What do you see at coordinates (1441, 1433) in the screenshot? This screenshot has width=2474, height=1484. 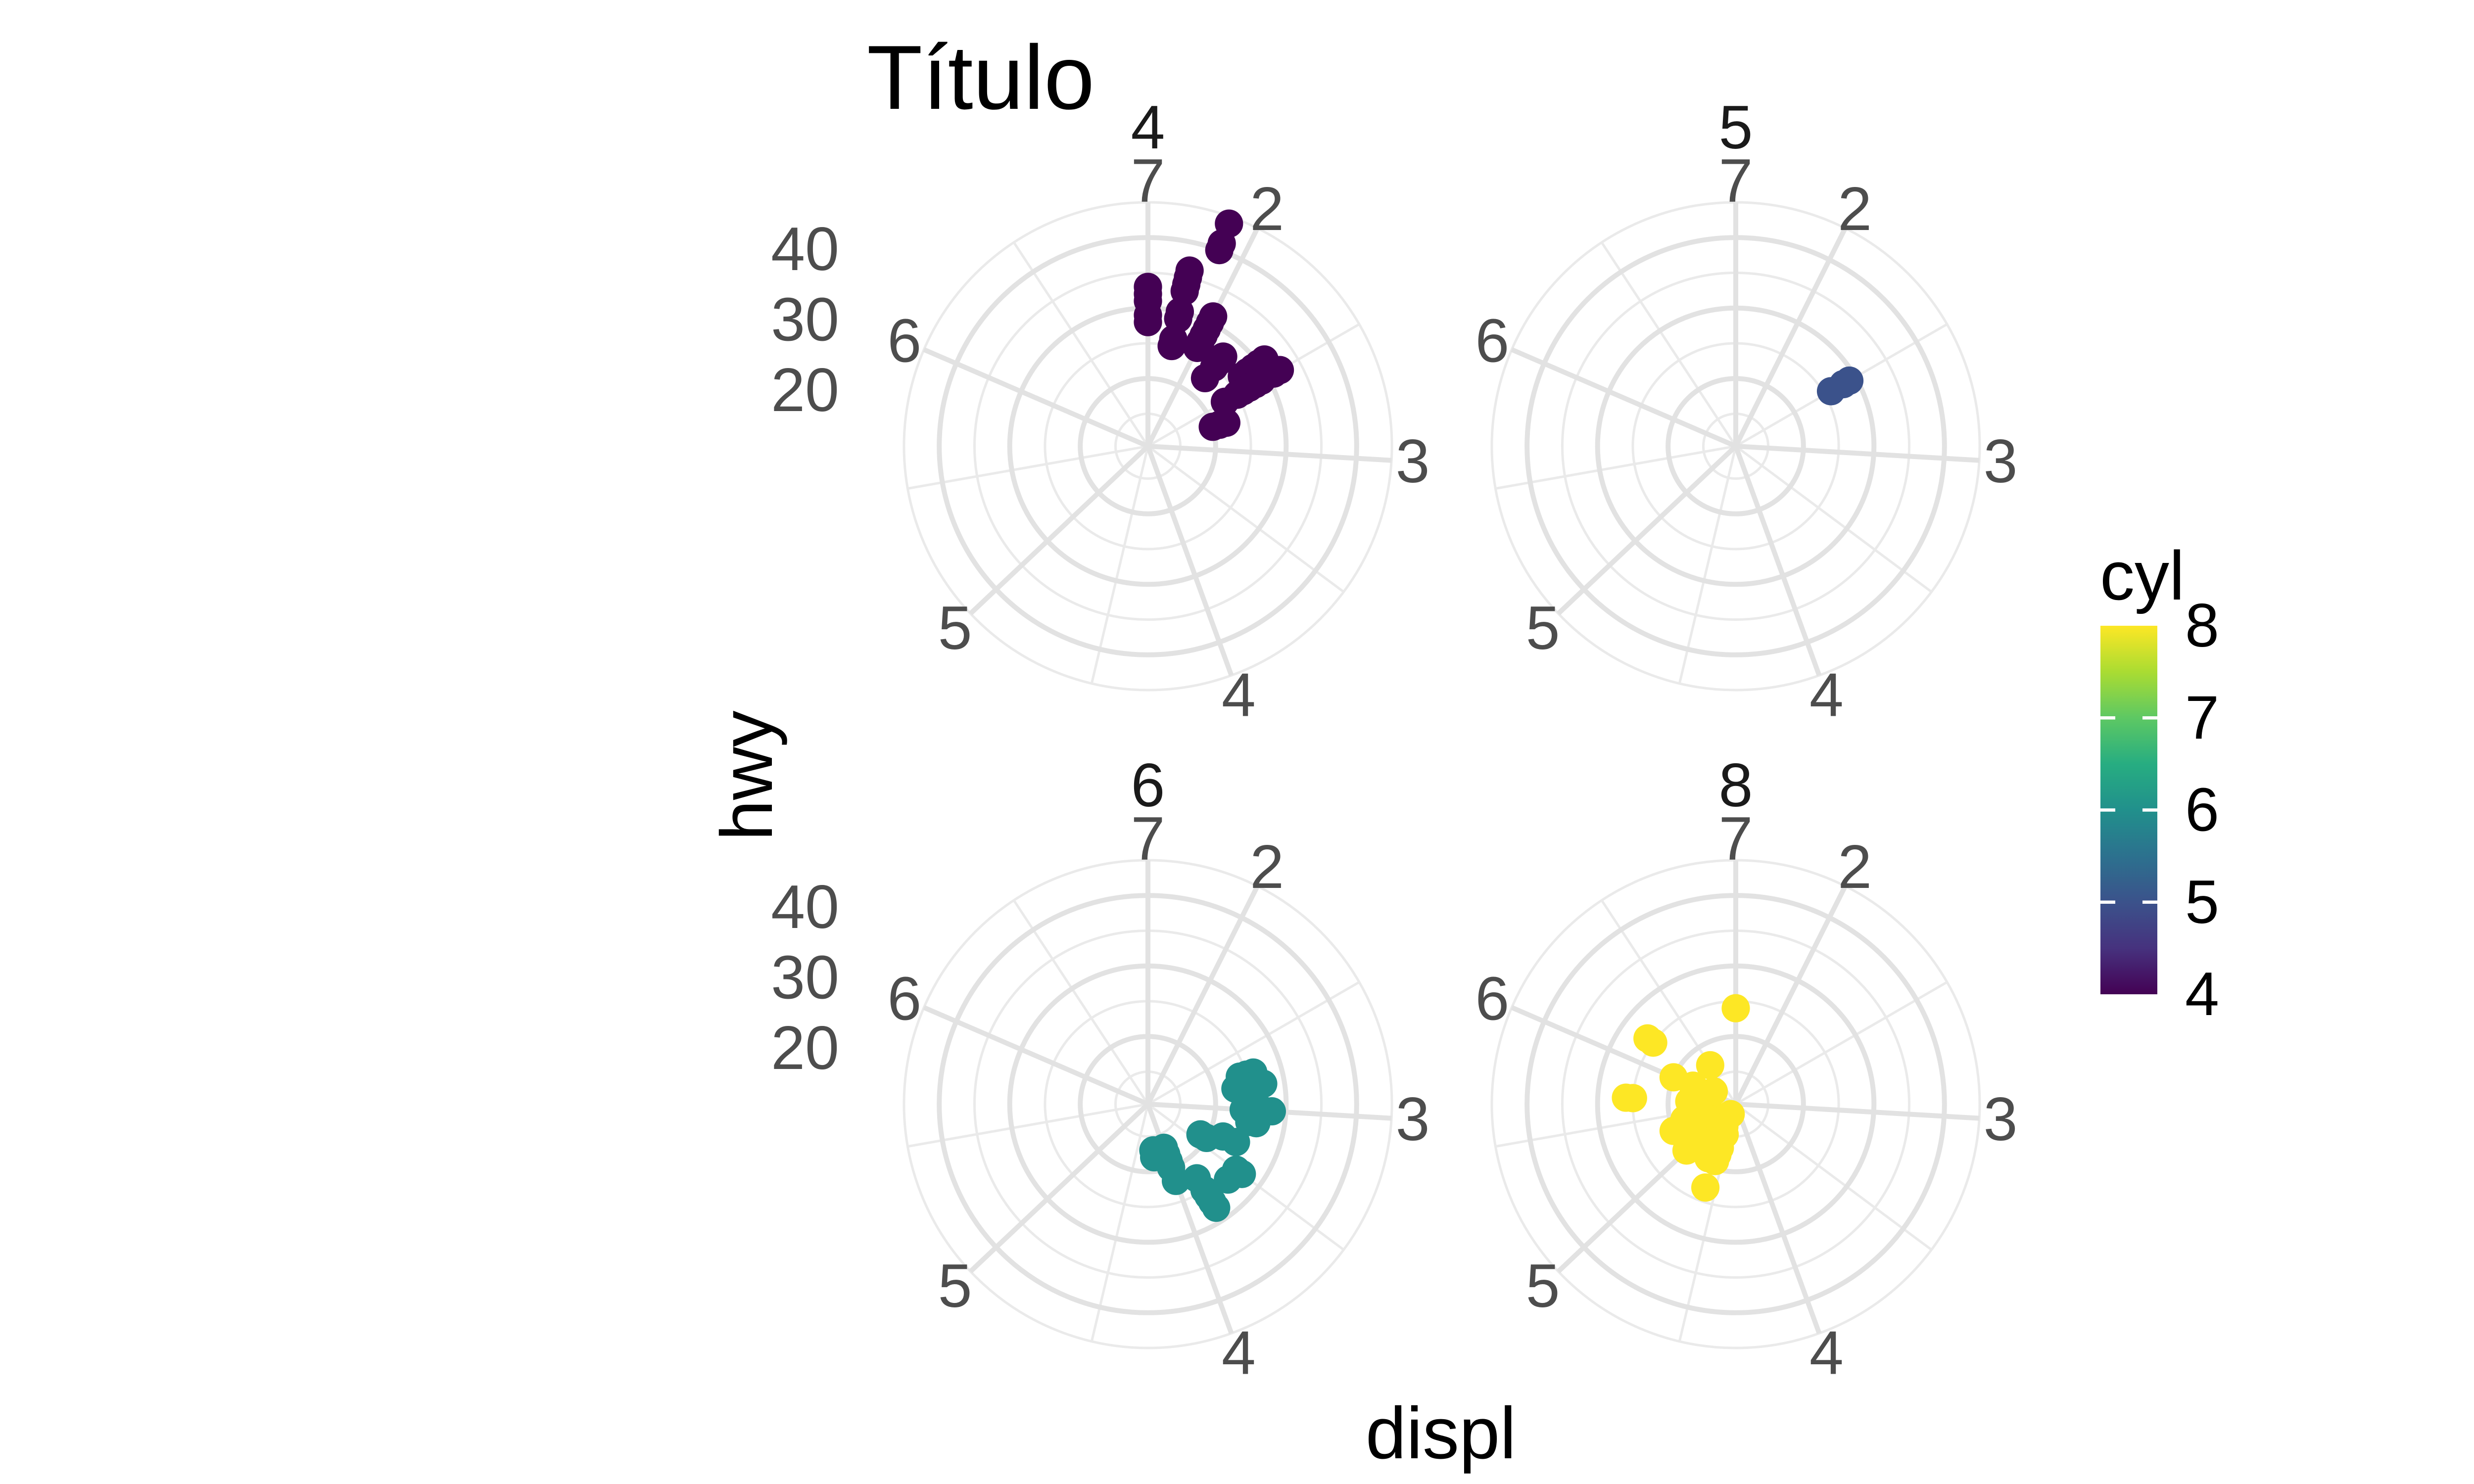 I see `x-axis-title: displ` at bounding box center [1441, 1433].